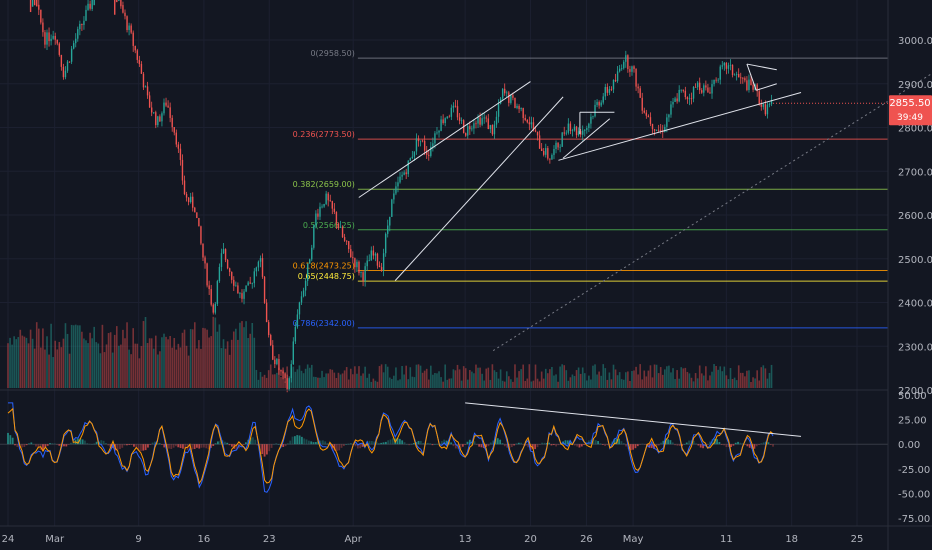 The image size is (932, 550). What do you see at coordinates (633, 419) in the screenshot?
I see `oscillator-trend-line` at bounding box center [633, 419].